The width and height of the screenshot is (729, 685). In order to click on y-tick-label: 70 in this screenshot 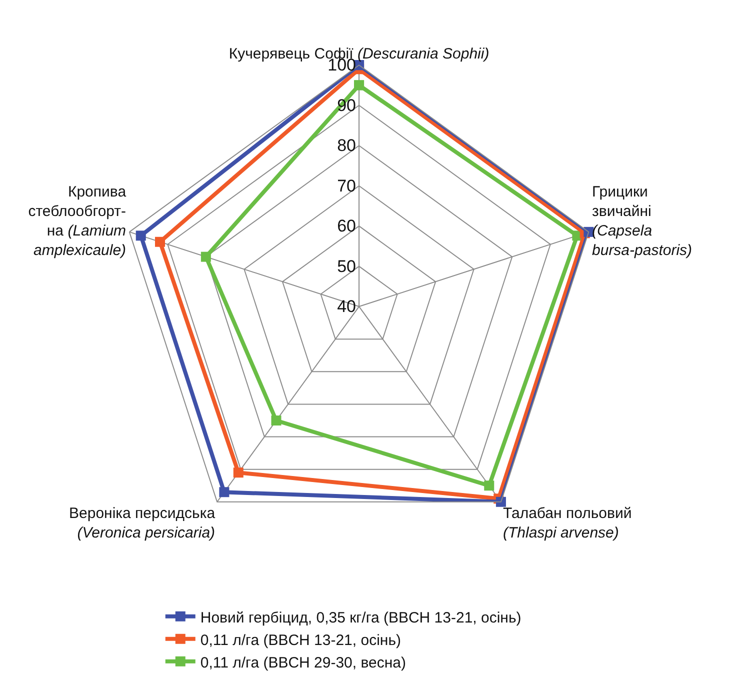, I will do `click(346, 186)`.